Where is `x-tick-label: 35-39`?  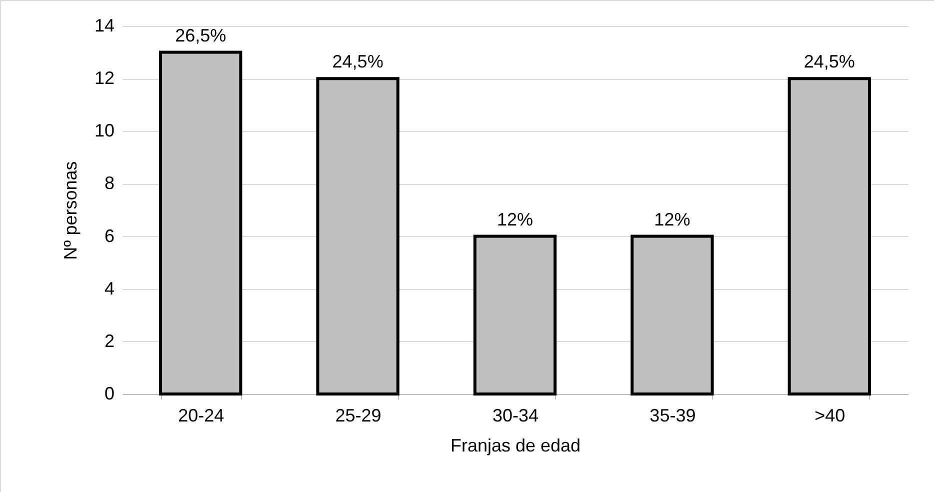 x-tick-label: 35-39 is located at coordinates (673, 416).